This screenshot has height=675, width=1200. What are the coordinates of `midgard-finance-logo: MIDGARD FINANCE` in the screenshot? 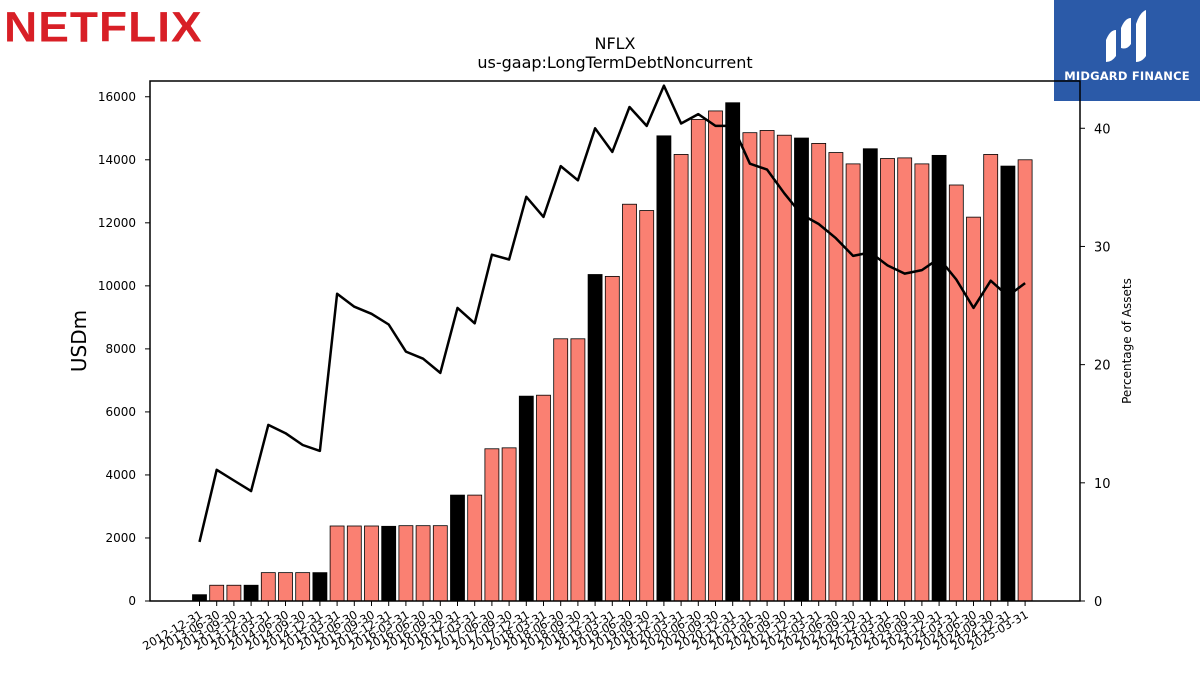 It's located at (1127, 50).